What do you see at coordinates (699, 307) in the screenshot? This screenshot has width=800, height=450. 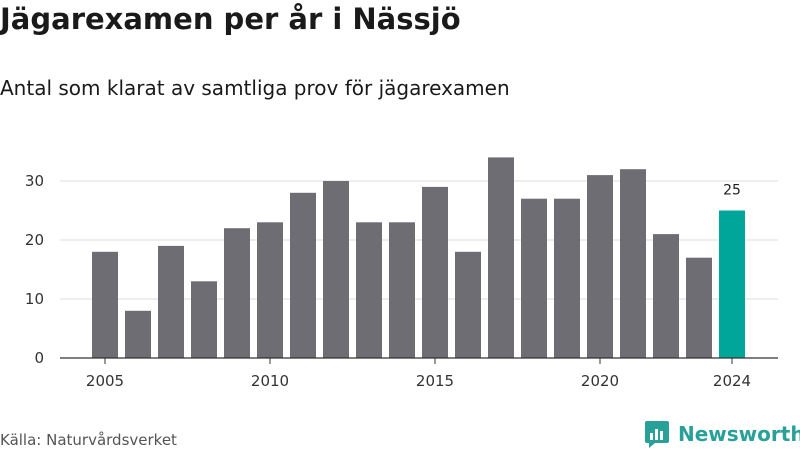 I see `bar-2023` at bounding box center [699, 307].